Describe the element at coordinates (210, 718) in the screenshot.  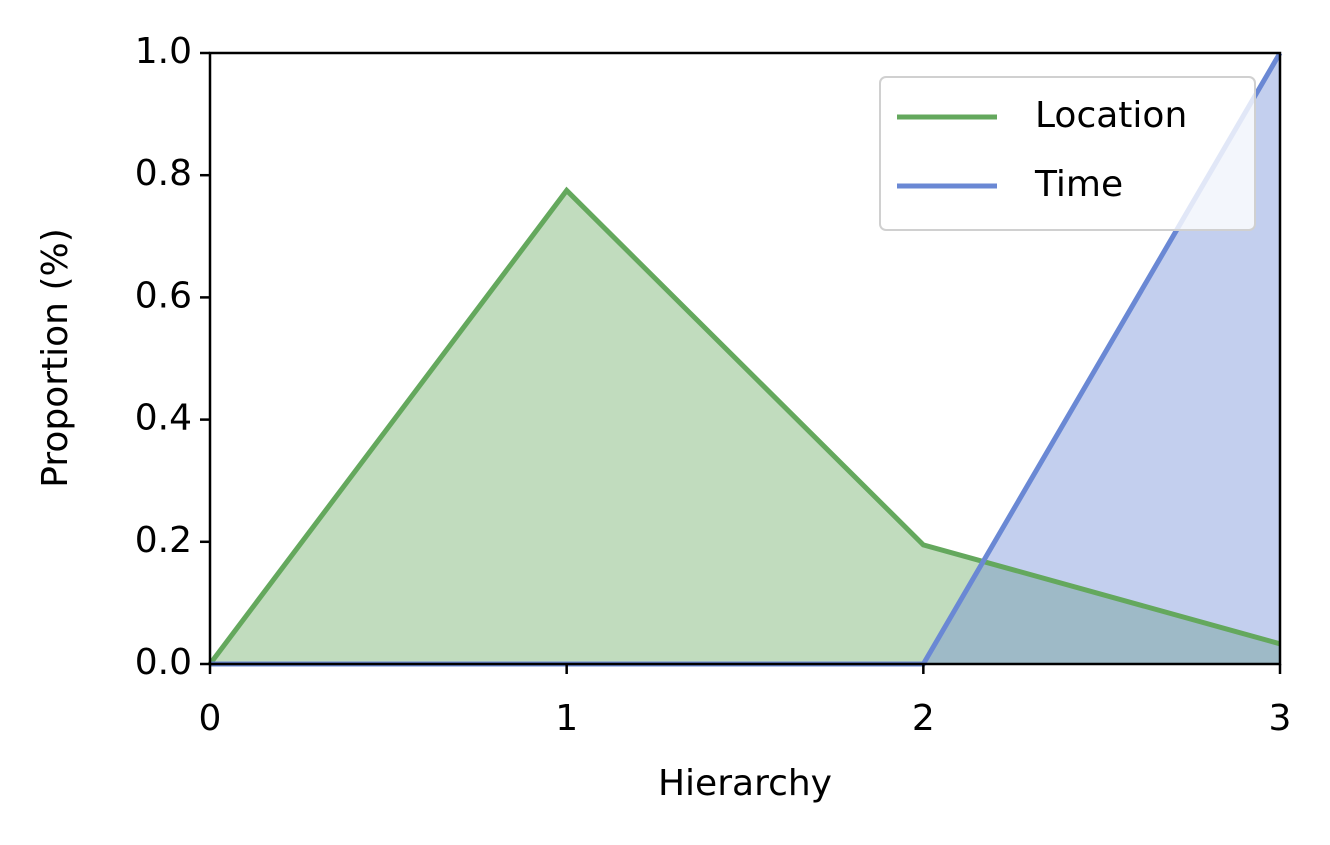
I see `x-tick-label: 0` at that location.